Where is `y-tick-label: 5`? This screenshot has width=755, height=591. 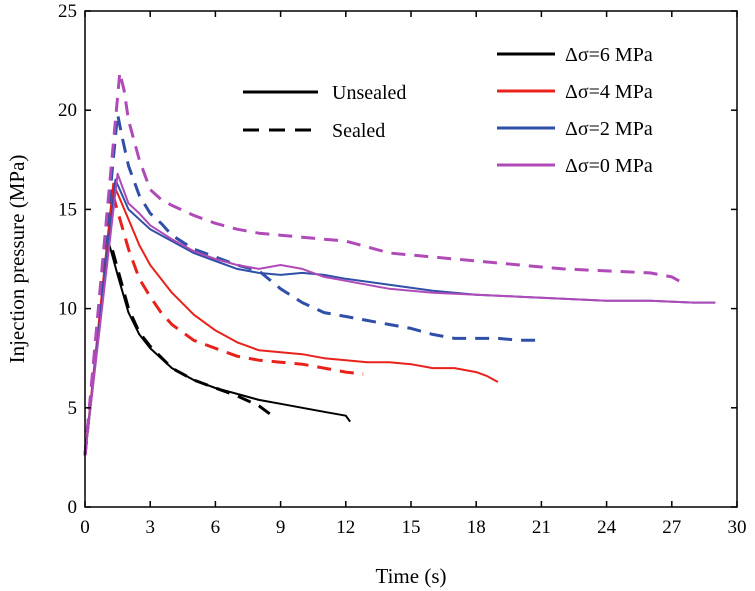 y-tick-label: 5 is located at coordinates (73, 408).